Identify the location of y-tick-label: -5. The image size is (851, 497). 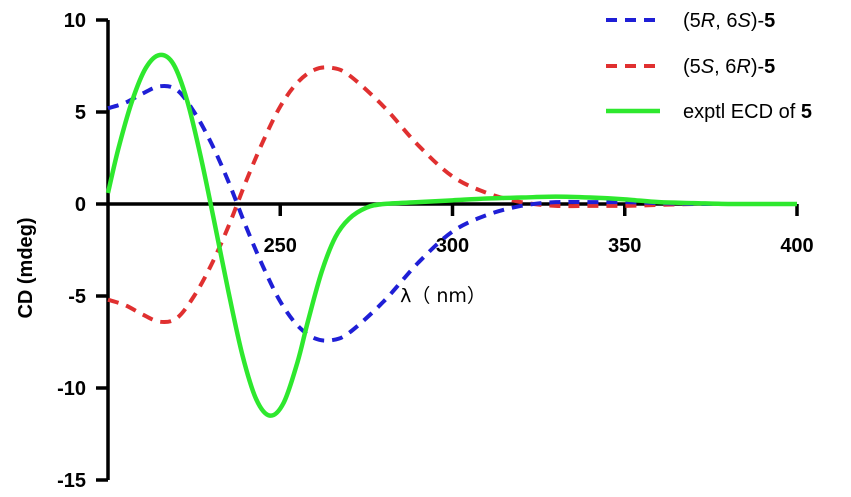
(77, 297).